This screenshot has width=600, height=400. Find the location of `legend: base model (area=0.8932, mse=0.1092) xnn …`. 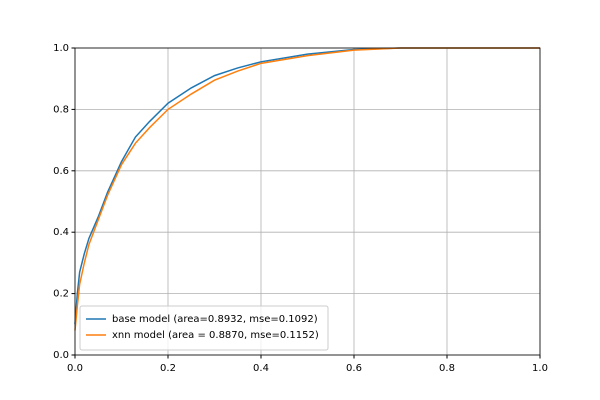

legend: base model (area=0.8932, mse=0.1092) xnn … is located at coordinates (204, 328).